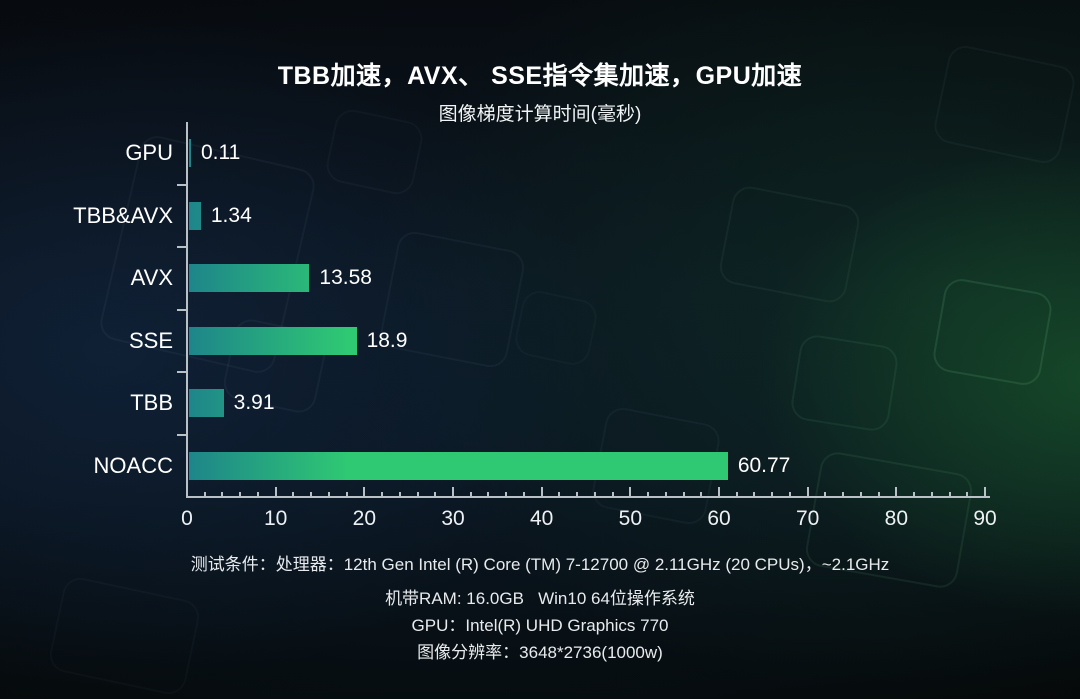  Describe the element at coordinates (807, 518) in the screenshot. I see `x-axis-tick-label: 70` at that location.